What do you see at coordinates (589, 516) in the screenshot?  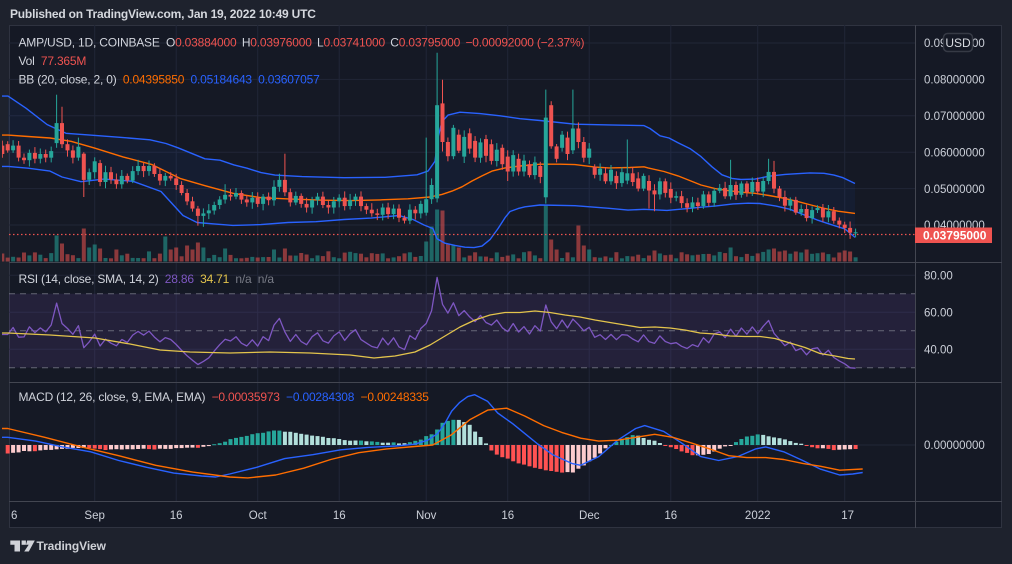 I see `svg-text: Dec` at bounding box center [589, 516].